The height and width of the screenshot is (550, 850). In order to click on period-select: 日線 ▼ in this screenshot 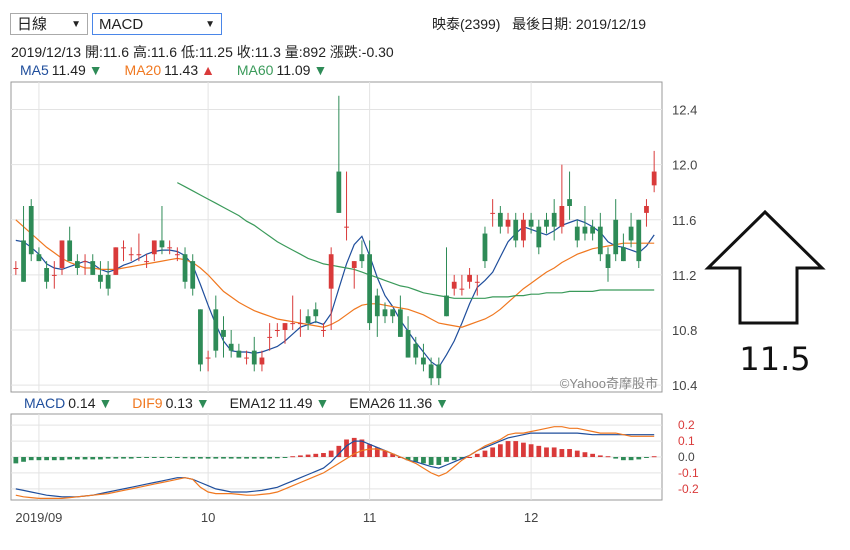, I will do `click(49, 24)`.